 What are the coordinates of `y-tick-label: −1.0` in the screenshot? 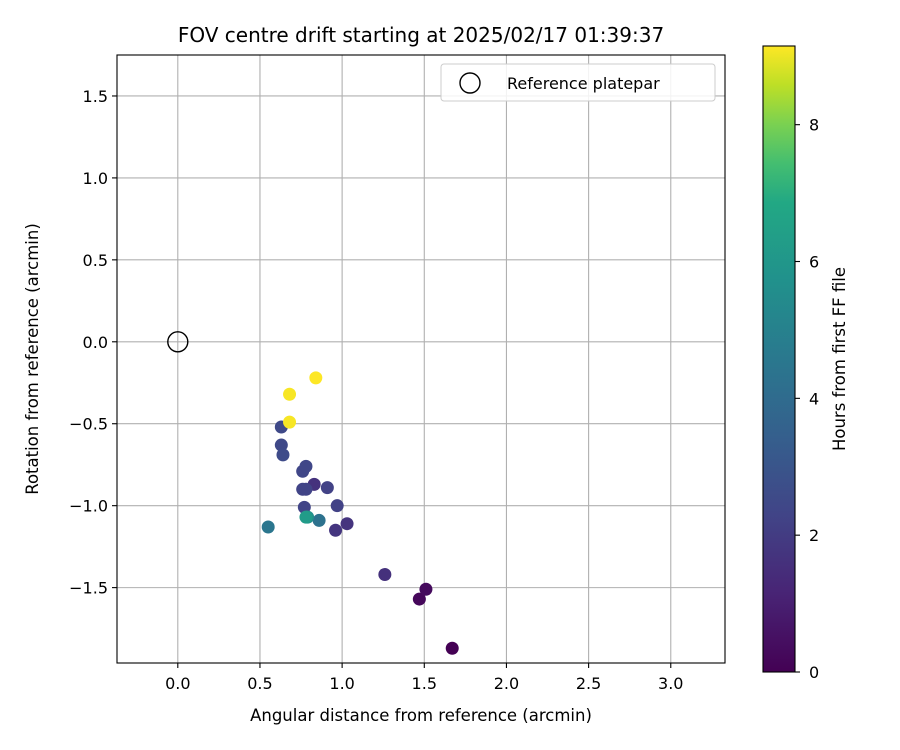 It's located at (88, 506).